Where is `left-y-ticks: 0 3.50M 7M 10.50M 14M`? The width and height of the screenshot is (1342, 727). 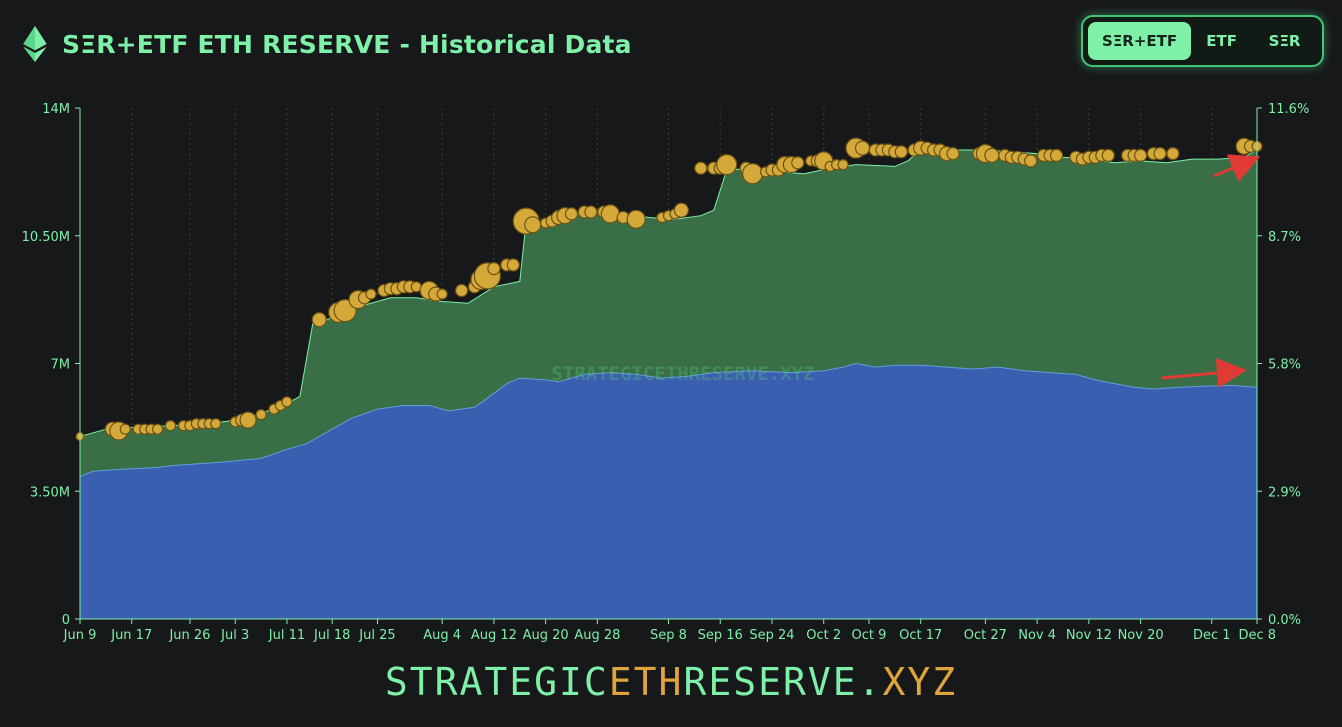 left-y-ticks: 0 3.50M 7M 10.50M 14M is located at coordinates (51, 365).